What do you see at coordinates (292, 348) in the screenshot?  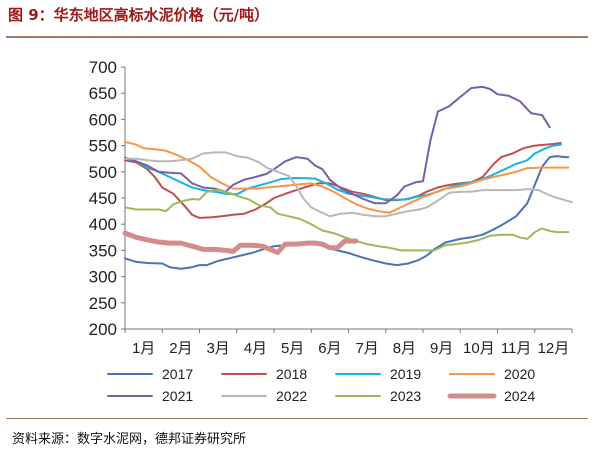 I see `x-tick-label: 5月` at bounding box center [292, 348].